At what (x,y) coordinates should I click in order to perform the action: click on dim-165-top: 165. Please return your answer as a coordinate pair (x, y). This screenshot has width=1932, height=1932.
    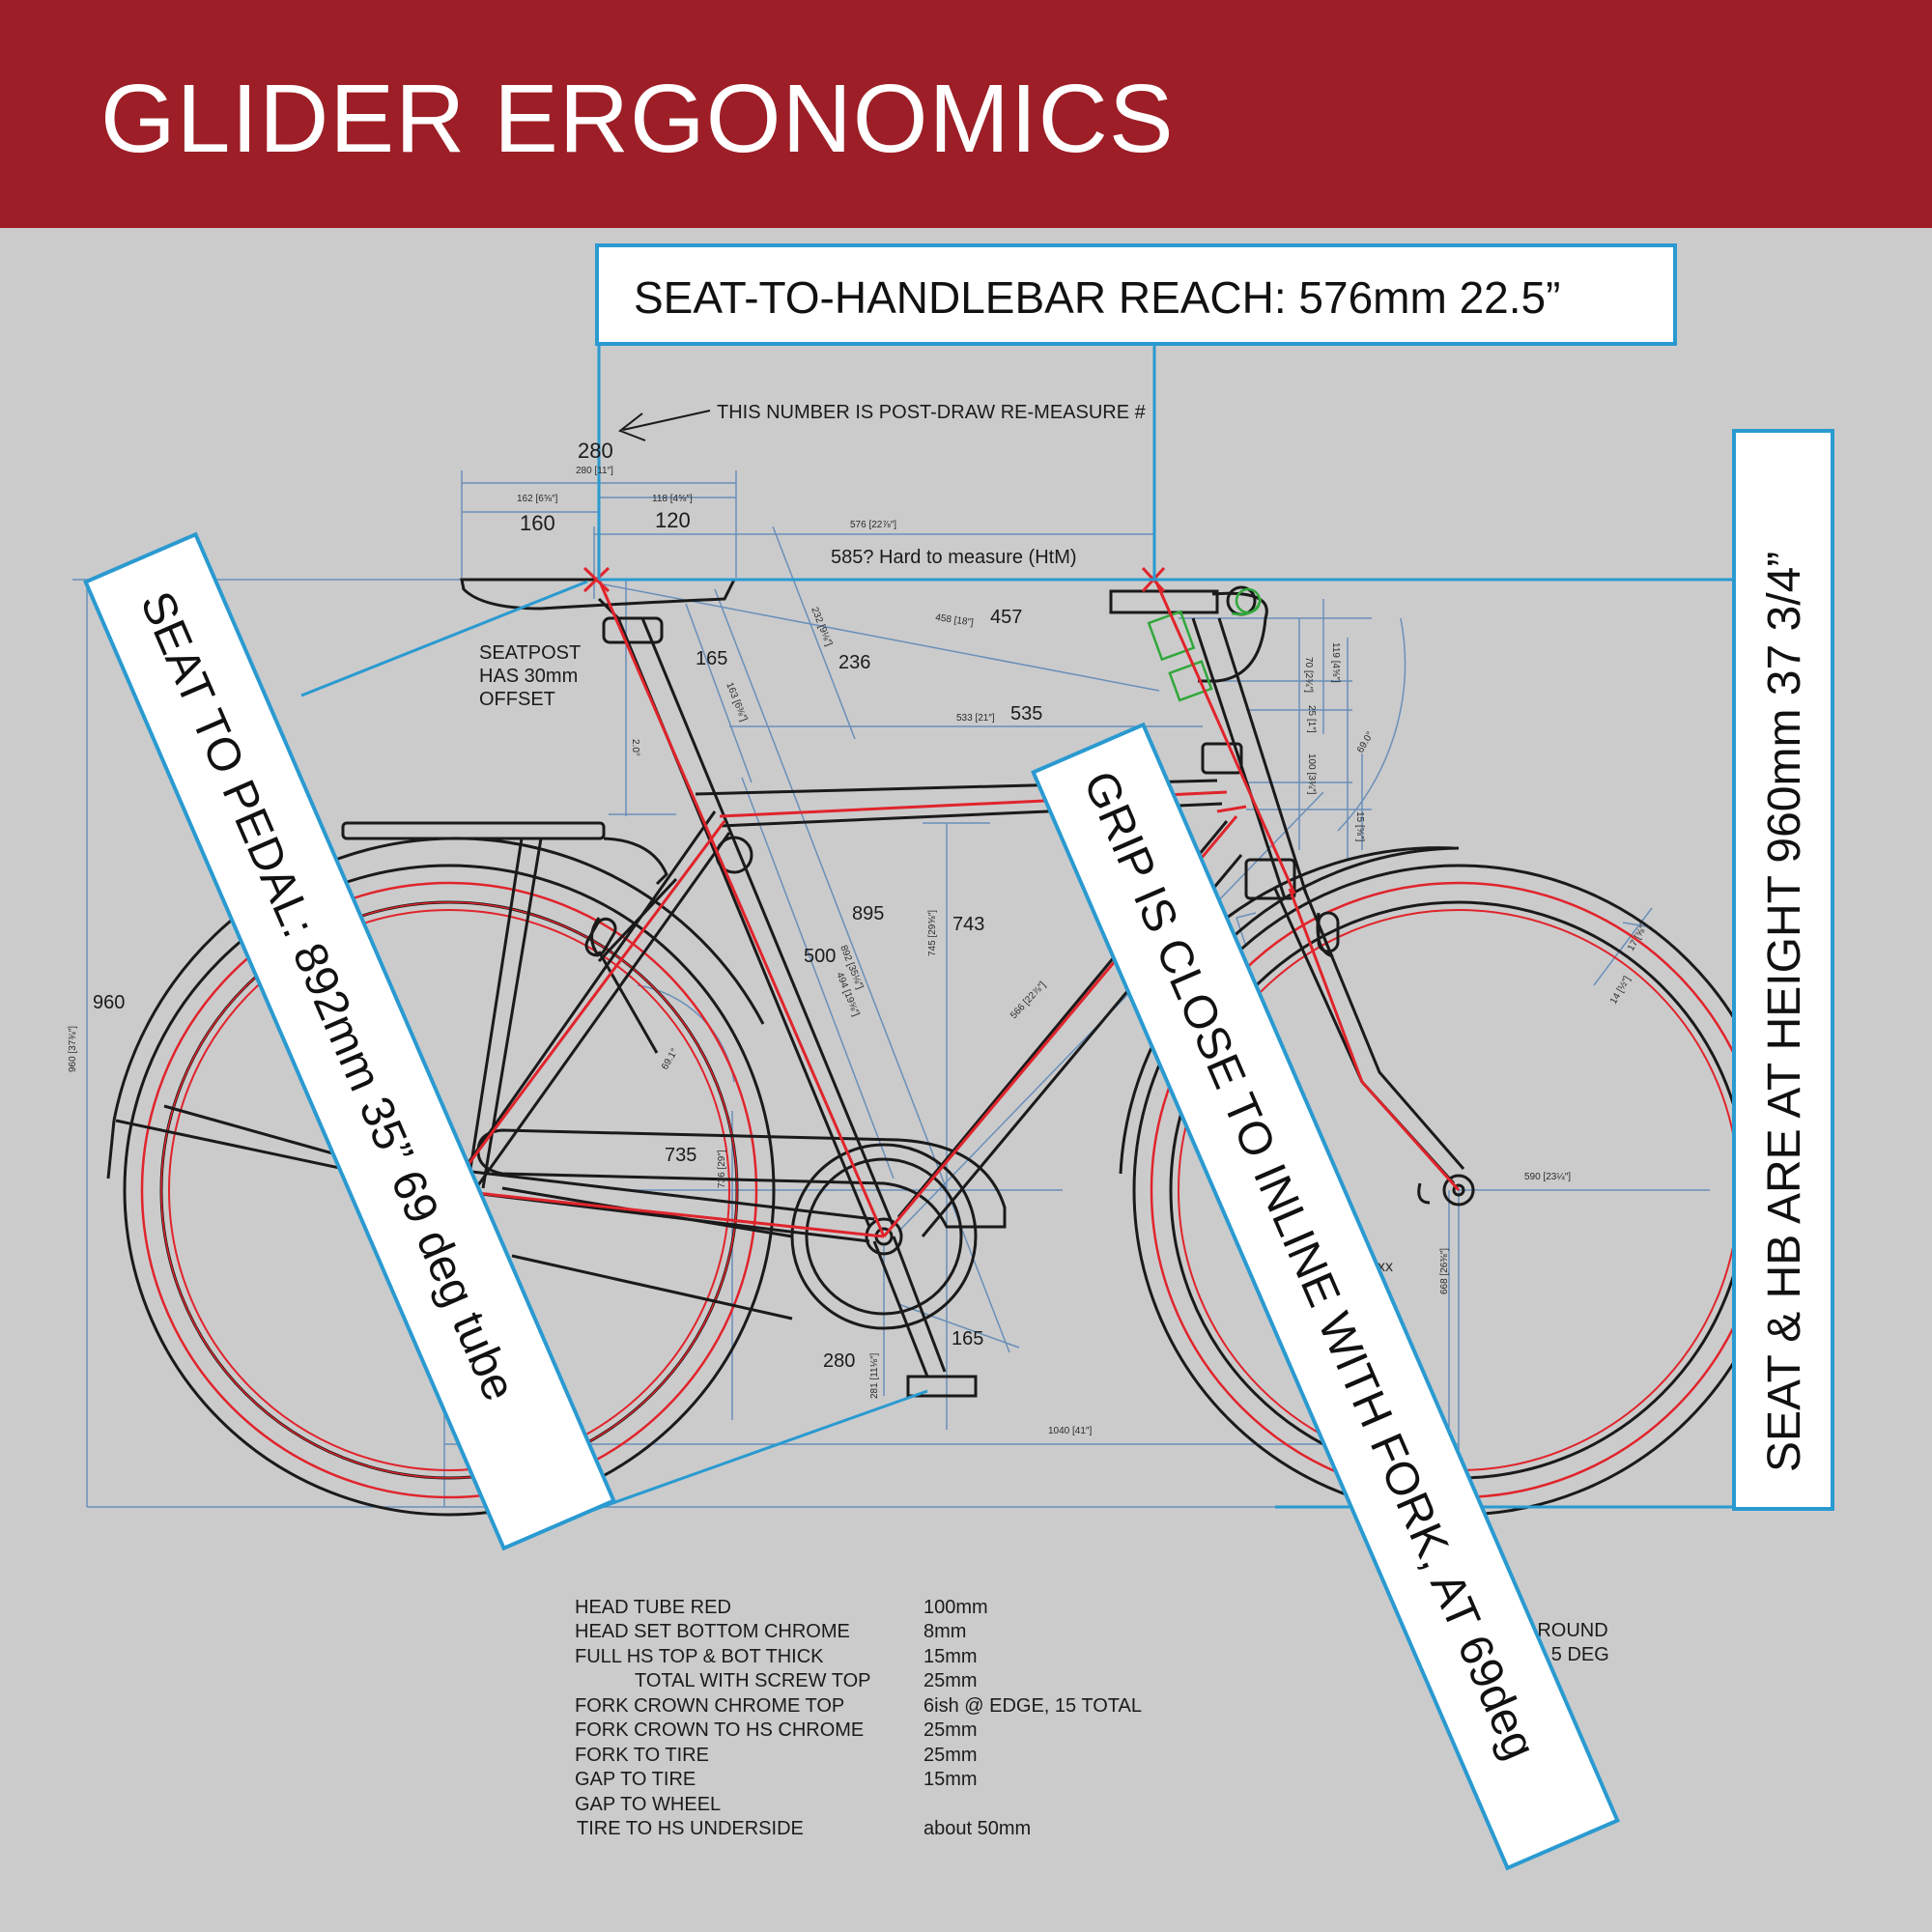
    Looking at the image, I should click on (711, 658).